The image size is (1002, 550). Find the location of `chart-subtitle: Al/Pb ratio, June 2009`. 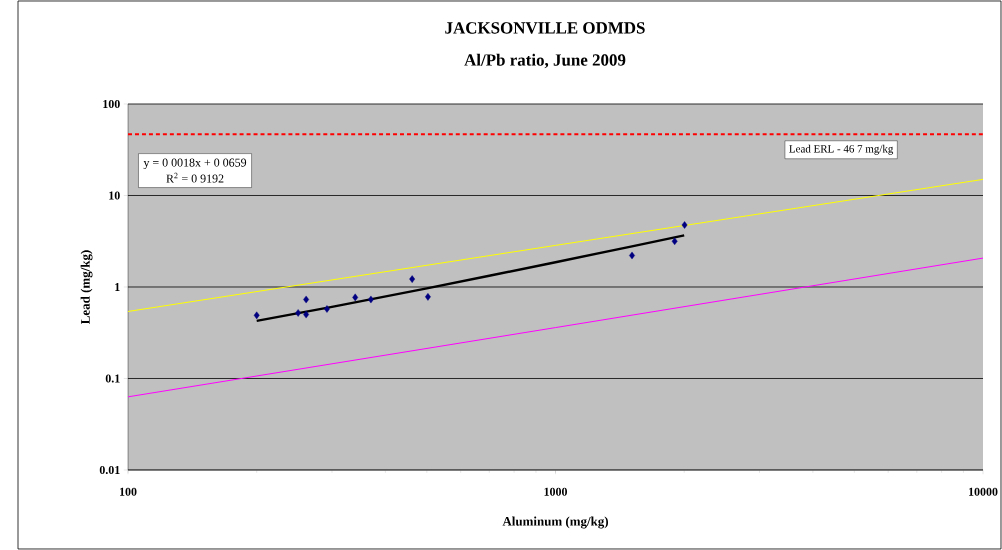

chart-subtitle: Al/Pb ratio, June 2009 is located at coordinates (545, 61).